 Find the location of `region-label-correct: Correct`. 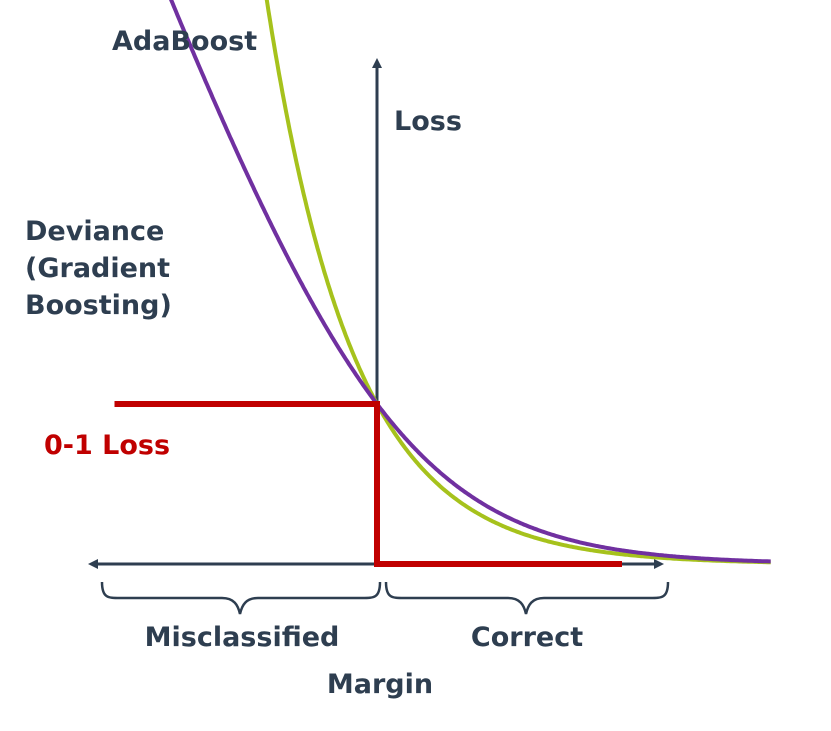

region-label-correct: Correct is located at coordinates (527, 637).